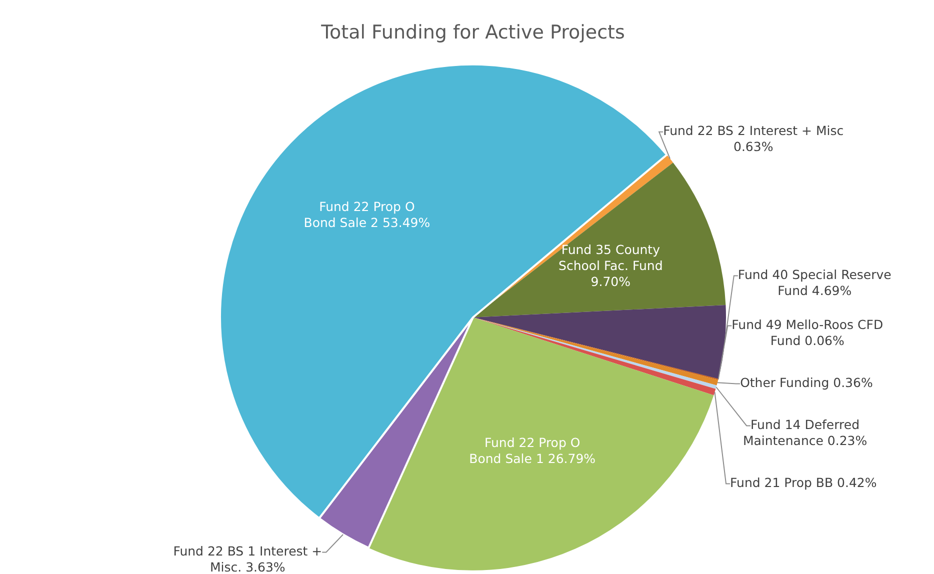 This screenshot has width=934, height=574. I want to click on slice-label: Fund 22 Prop O Bond Sale 2 53.49%, so click(367, 214).